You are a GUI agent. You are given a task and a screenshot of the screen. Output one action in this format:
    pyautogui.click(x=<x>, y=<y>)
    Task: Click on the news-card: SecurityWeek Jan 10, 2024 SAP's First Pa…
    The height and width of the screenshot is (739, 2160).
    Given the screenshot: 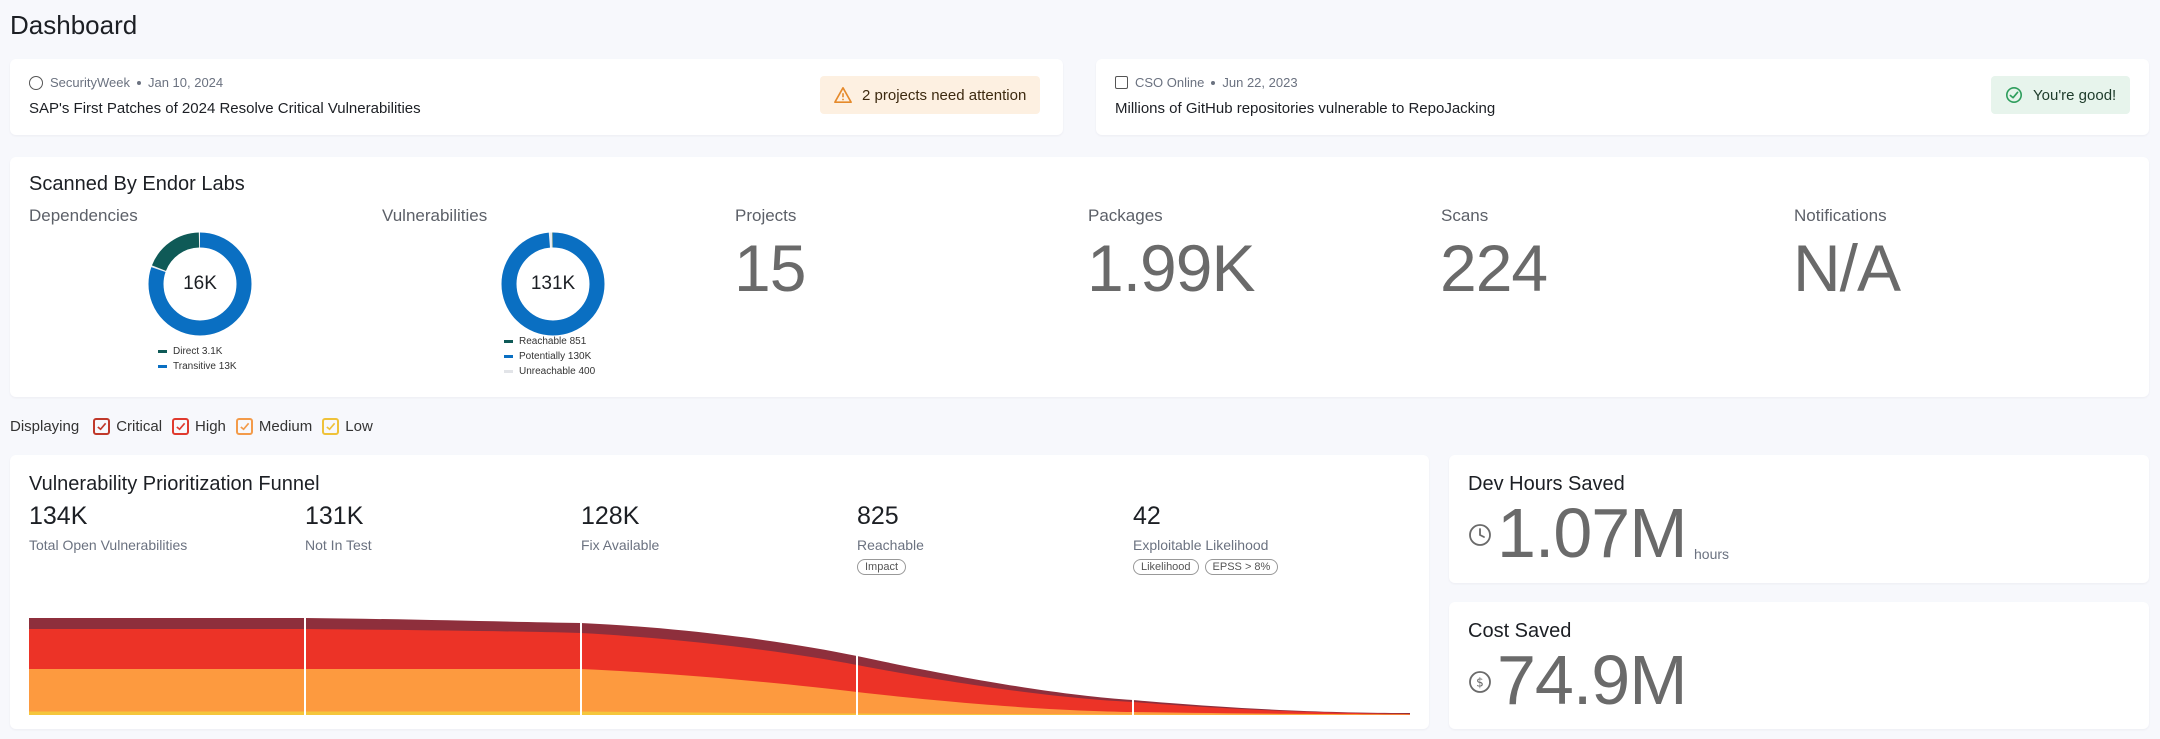 What is the action you would take?
    pyautogui.click(x=536, y=97)
    